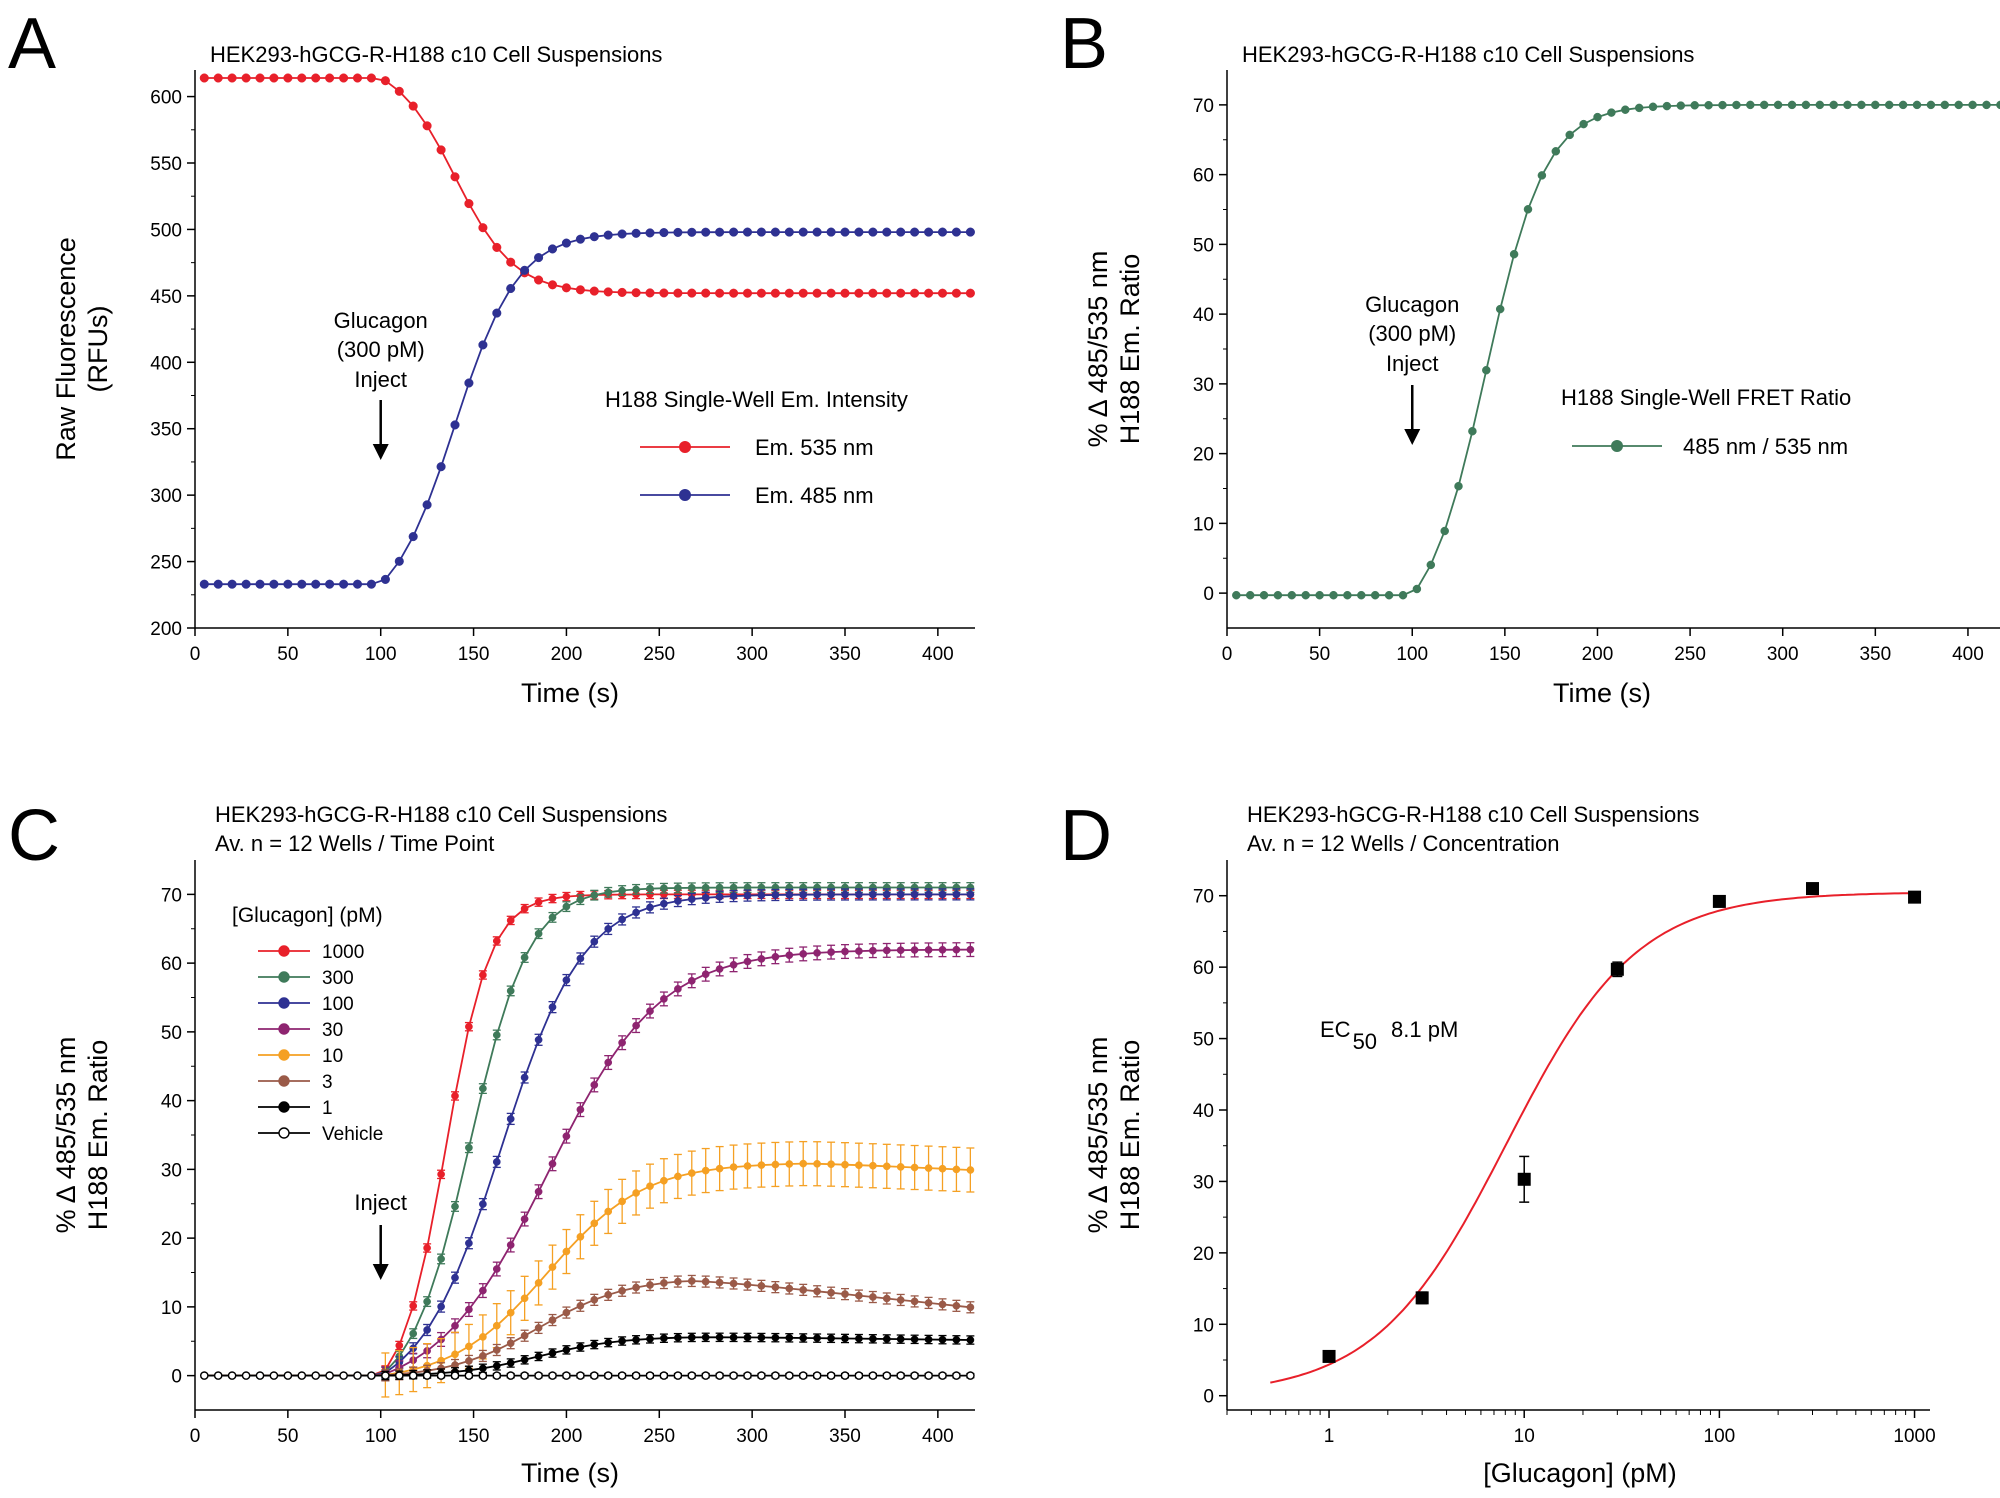 This screenshot has height=1498, width=2000. I want to click on x-tick-label: 350, so click(845, 654).